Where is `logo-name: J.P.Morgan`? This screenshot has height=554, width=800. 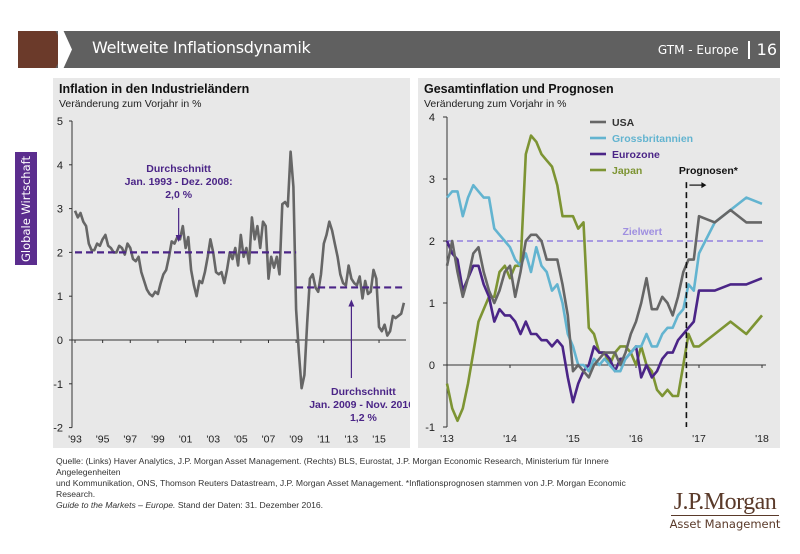
logo-name: J.P.Morgan is located at coordinates (725, 502).